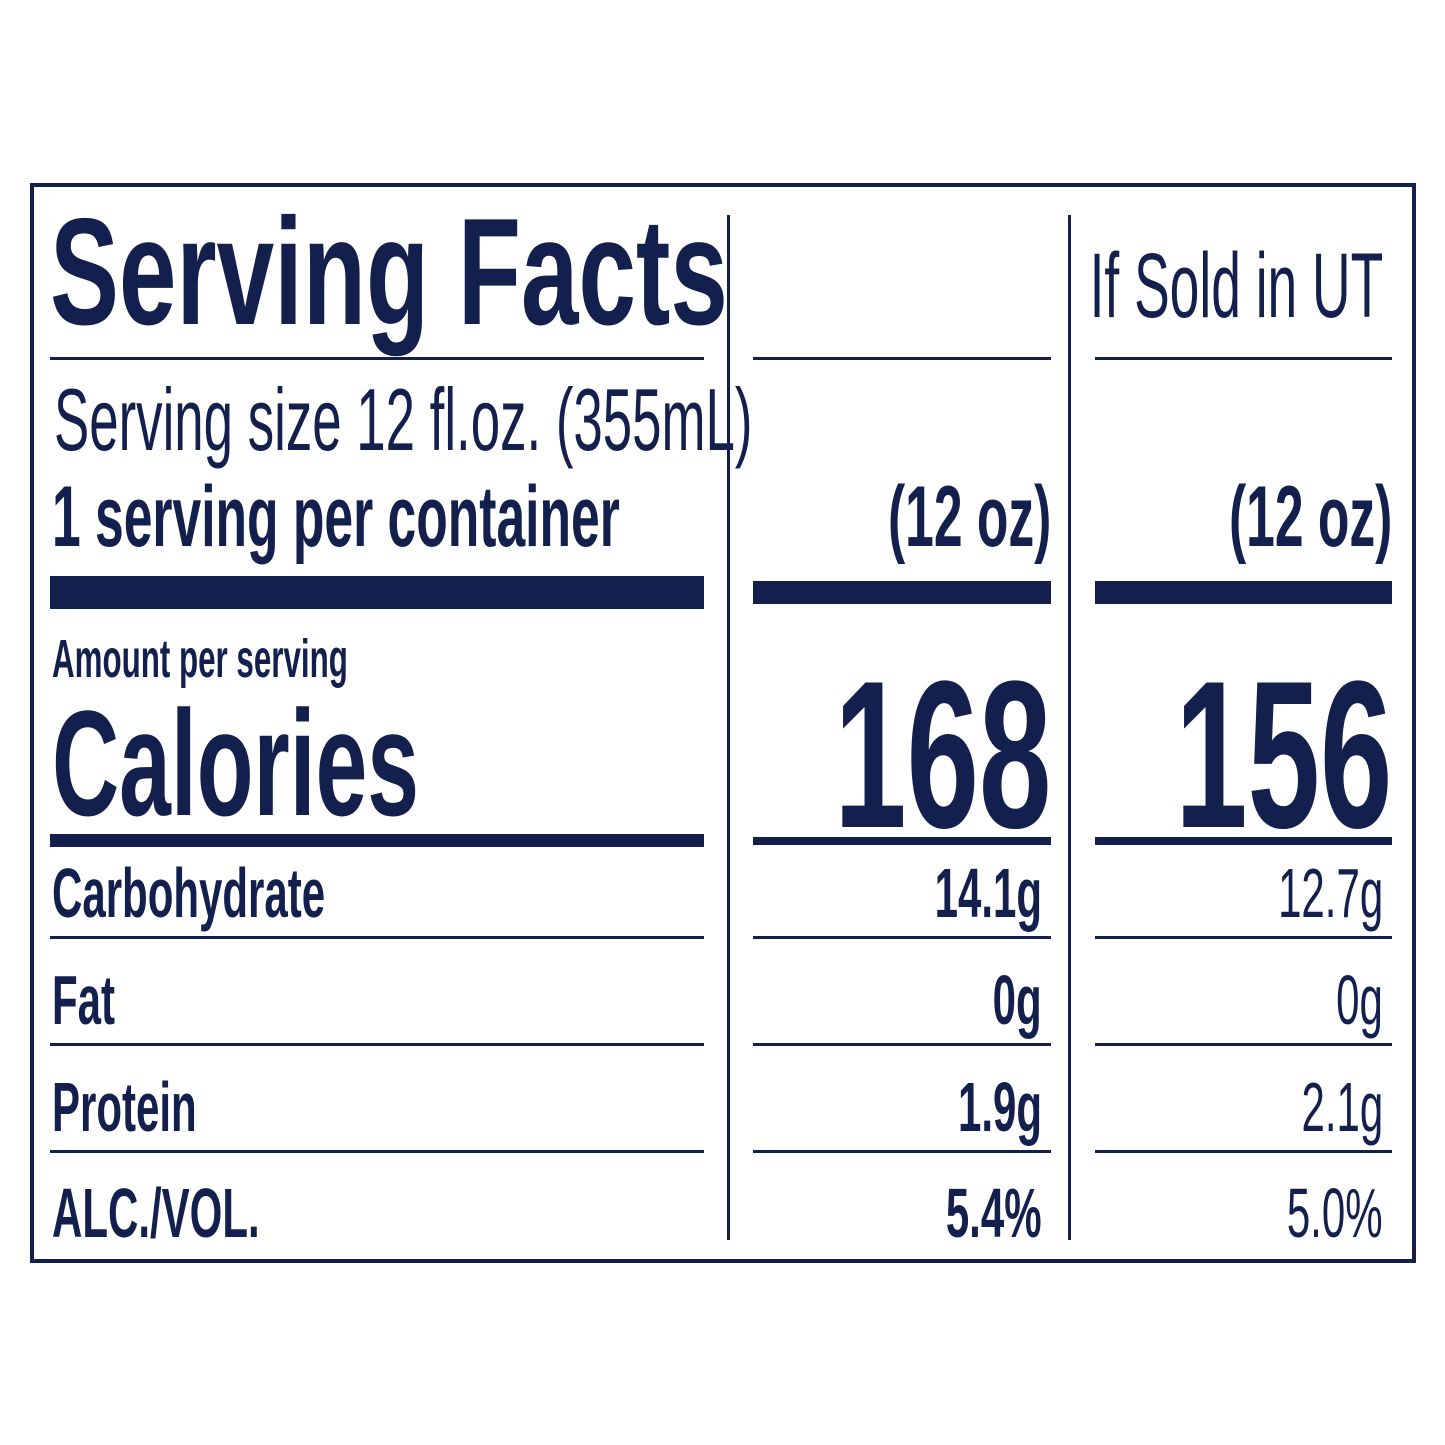  I want to click on calories-value: 156, so click(1283, 754).